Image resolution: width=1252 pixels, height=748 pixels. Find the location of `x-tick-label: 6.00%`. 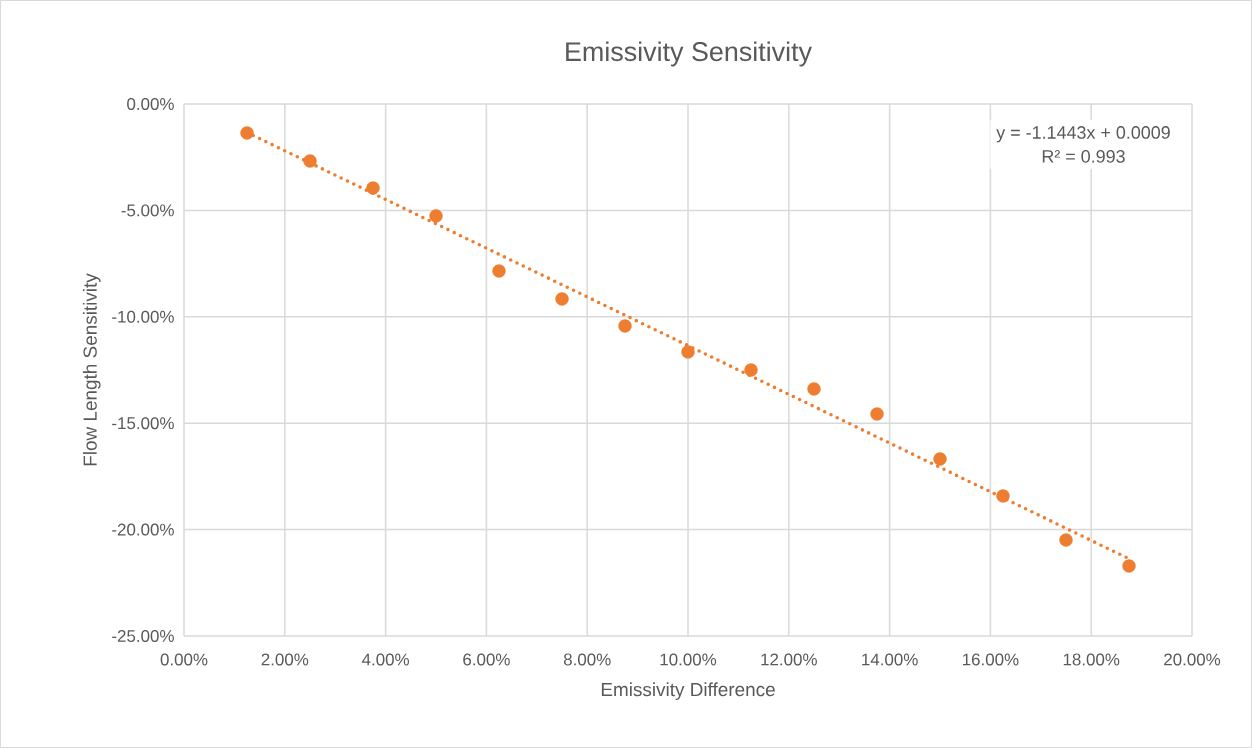

x-tick-label: 6.00% is located at coordinates (486, 659).